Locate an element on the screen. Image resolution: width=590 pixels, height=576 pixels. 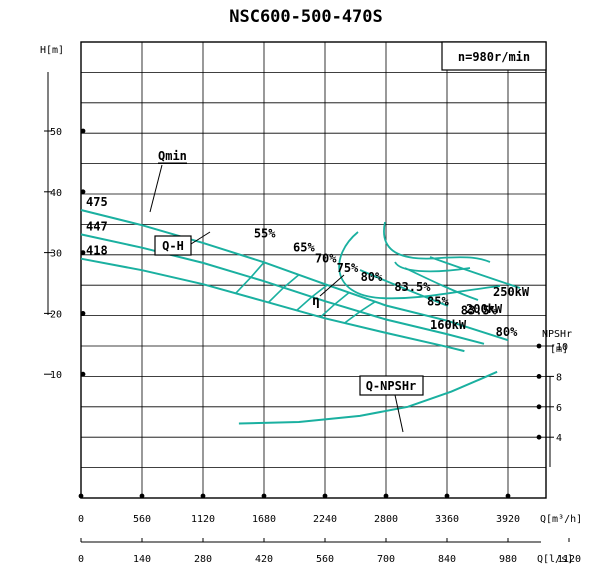
eta-label: η is located at coordinates (316, 301).